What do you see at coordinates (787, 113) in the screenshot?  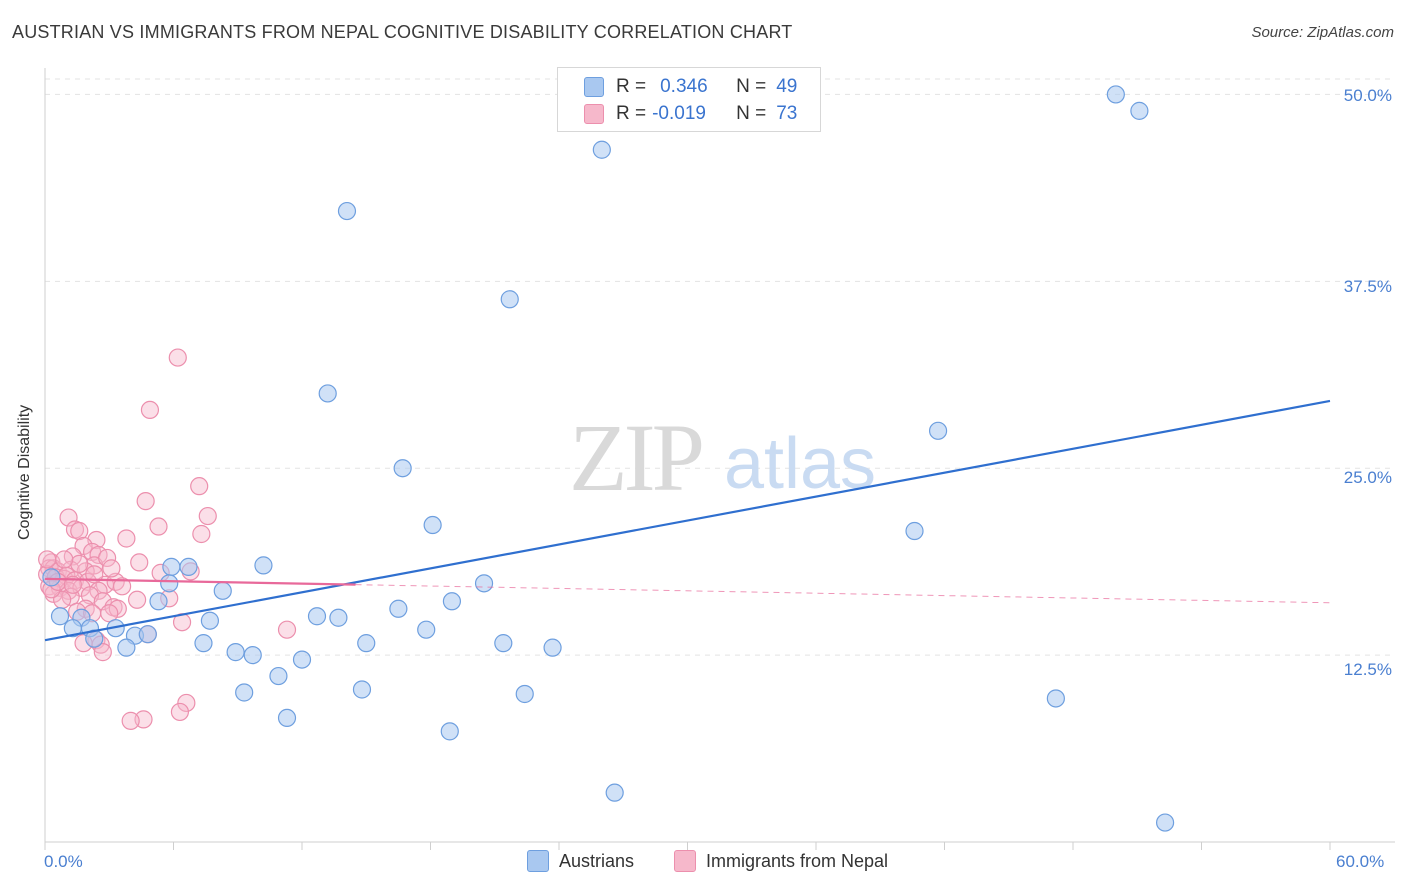 I see `n-value: 73` at bounding box center [787, 113].